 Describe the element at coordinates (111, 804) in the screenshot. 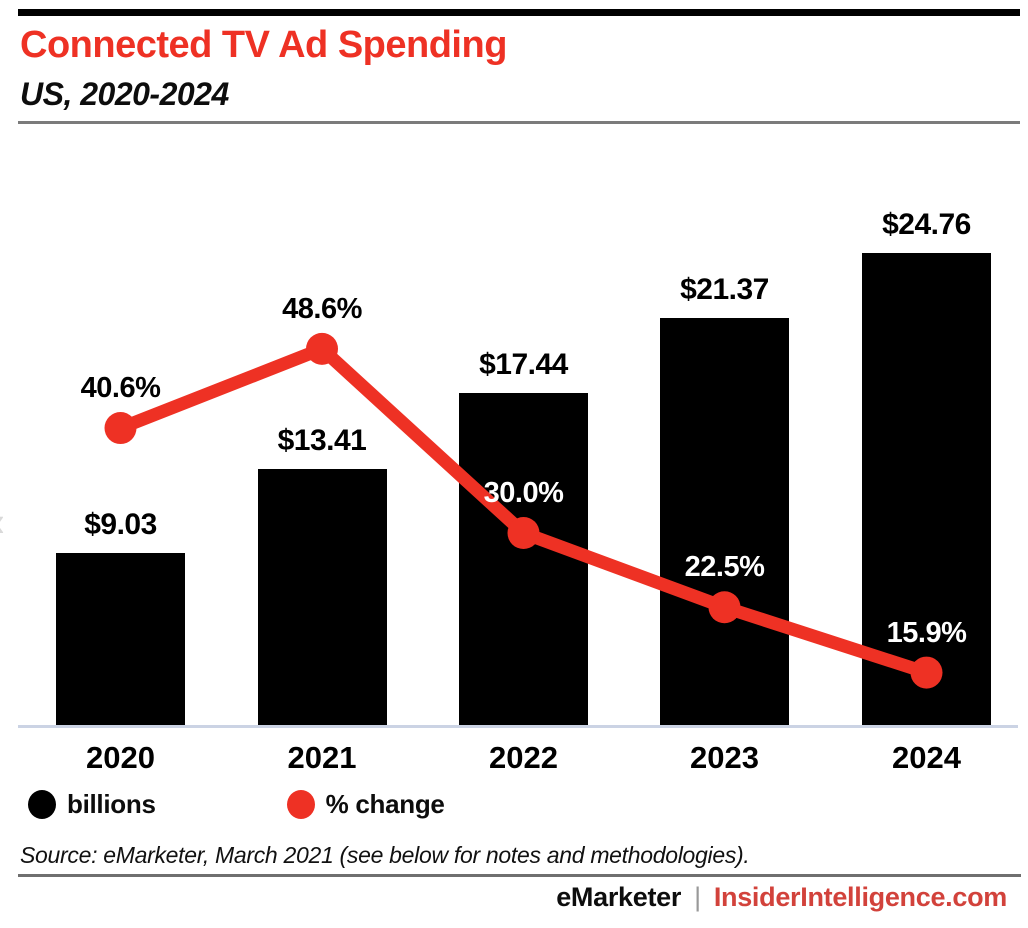

I see `legend-bars-label: billions` at that location.